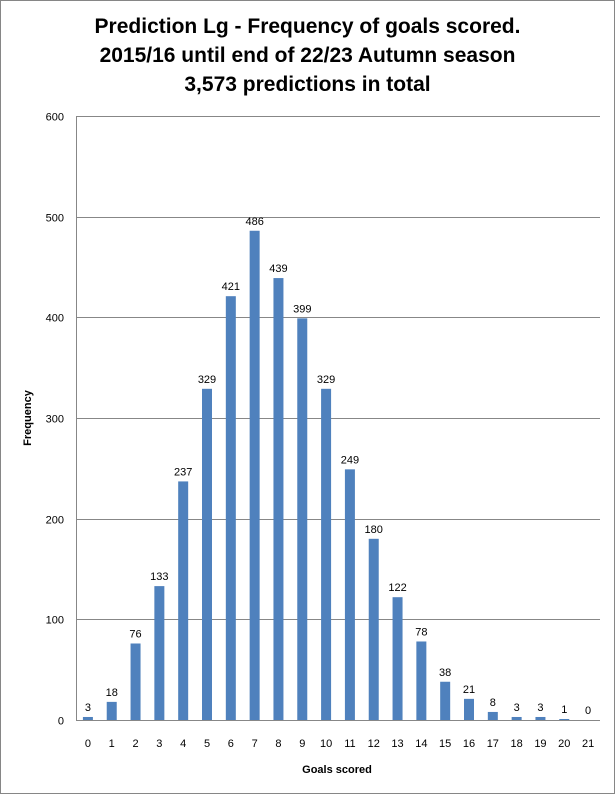 The width and height of the screenshot is (615, 794). Describe the element at coordinates (55, 219) in the screenshot. I see `y-tick-label: 500` at that location.